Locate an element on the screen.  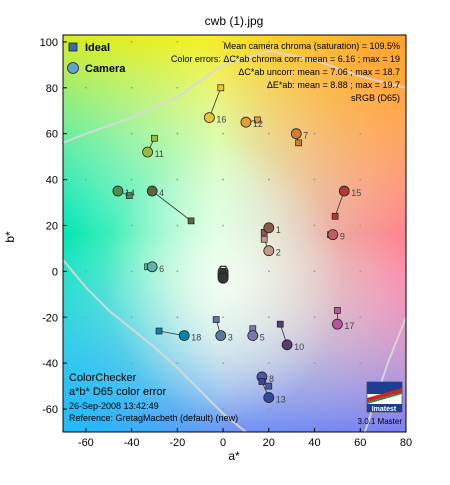
legend-ideal-marker is located at coordinates (73, 47).